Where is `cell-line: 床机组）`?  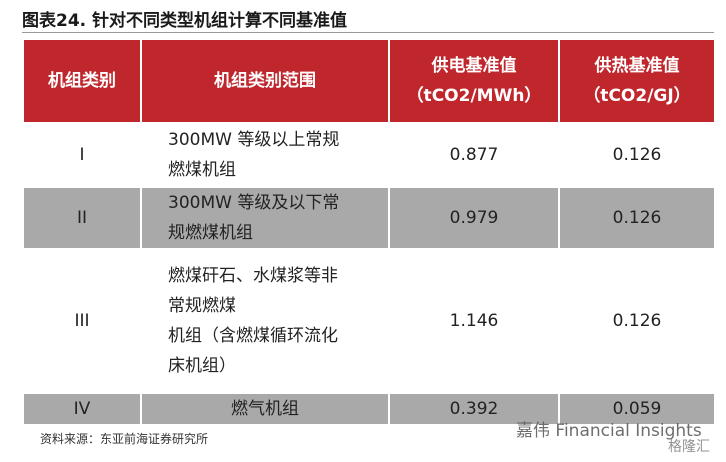 cell-line: 床机组） is located at coordinates (202, 366).